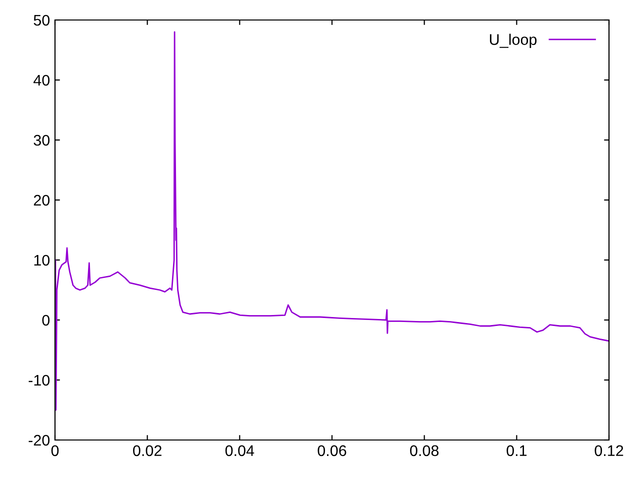 This screenshot has width=640, height=480. Describe the element at coordinates (46, 320) in the screenshot. I see `y-tick-label: 0` at that location.